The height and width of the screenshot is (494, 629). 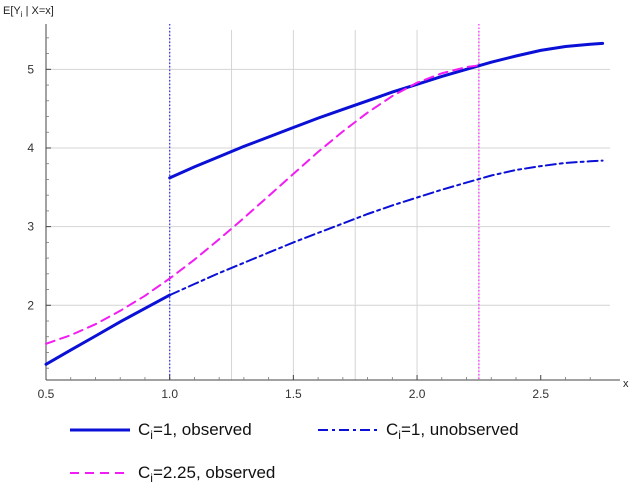 What do you see at coordinates (30, 305) in the screenshot?
I see `y-tick-label: 2` at bounding box center [30, 305].